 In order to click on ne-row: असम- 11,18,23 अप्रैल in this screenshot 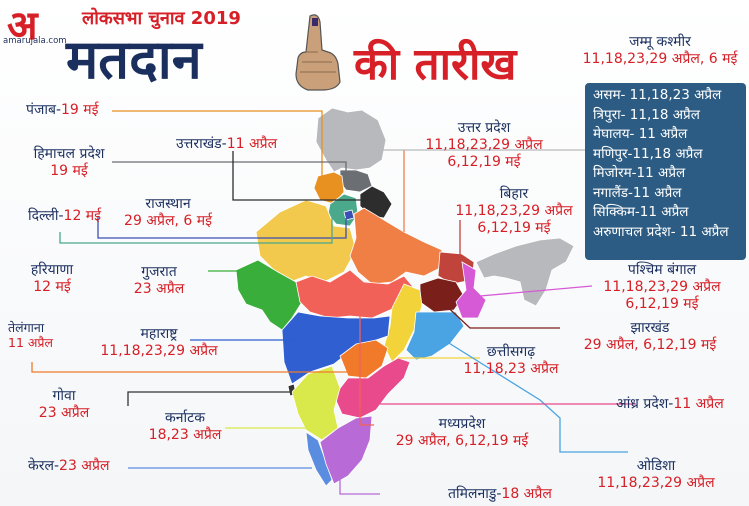, I will do `click(657, 95)`.